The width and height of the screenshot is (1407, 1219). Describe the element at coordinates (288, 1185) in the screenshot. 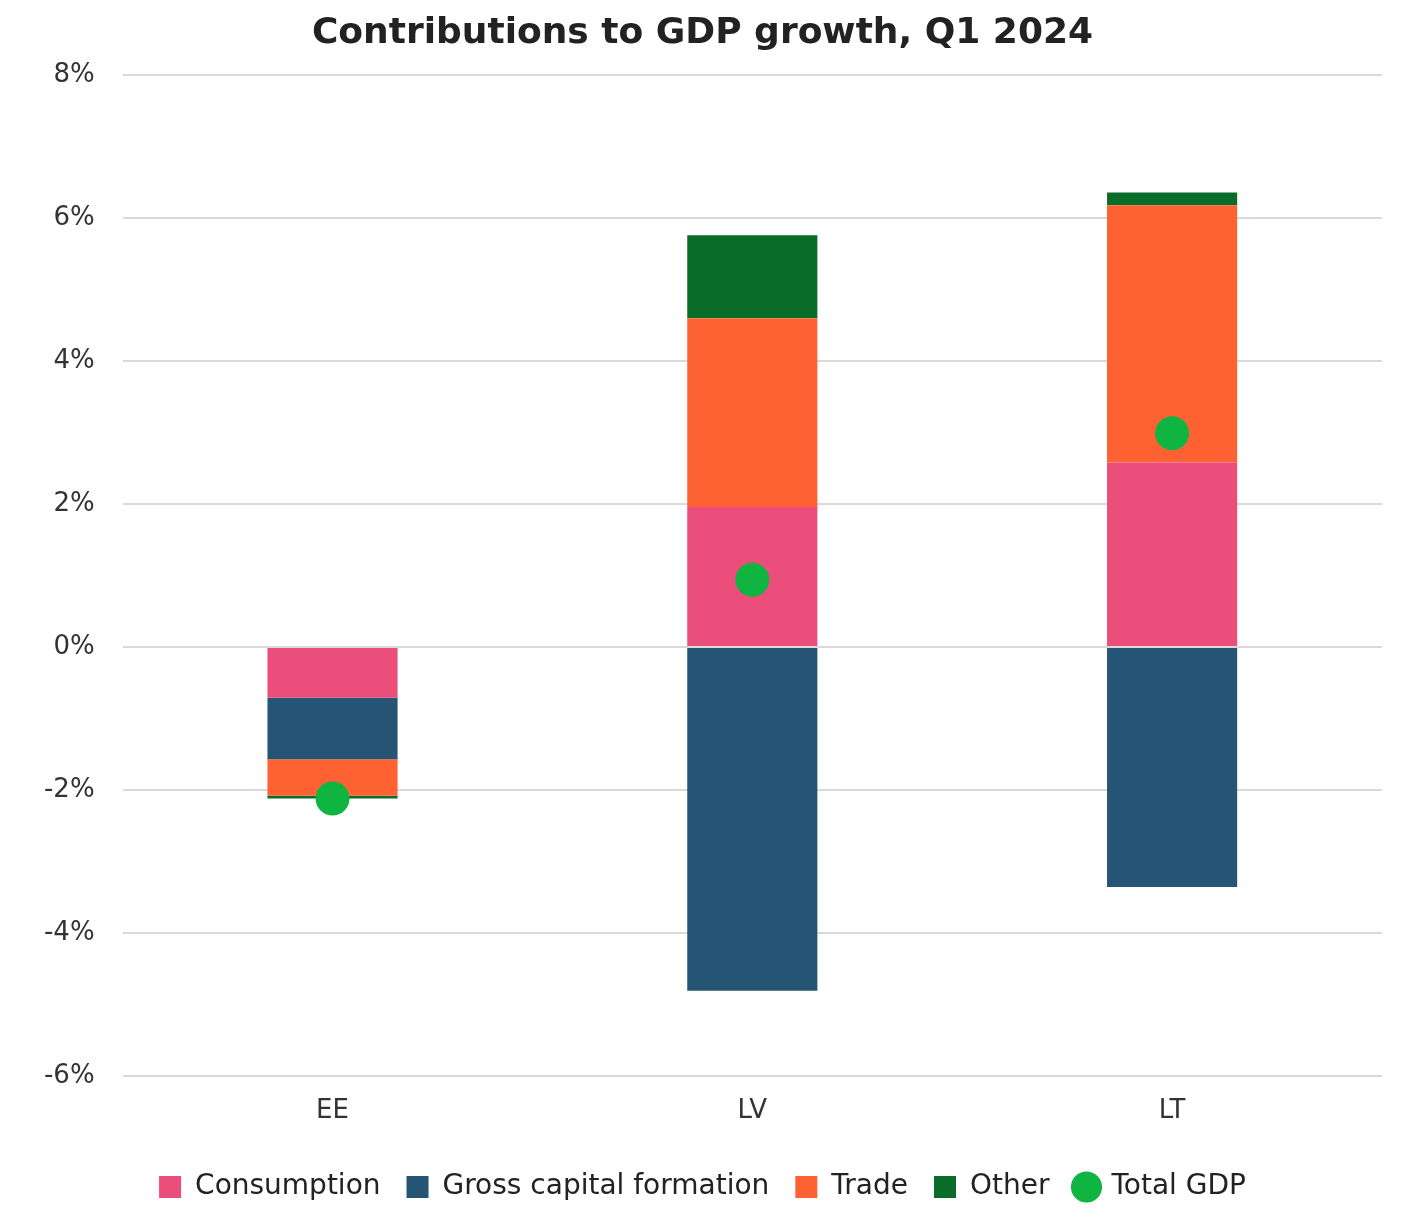

I see `legend-label: Consumption` at that location.